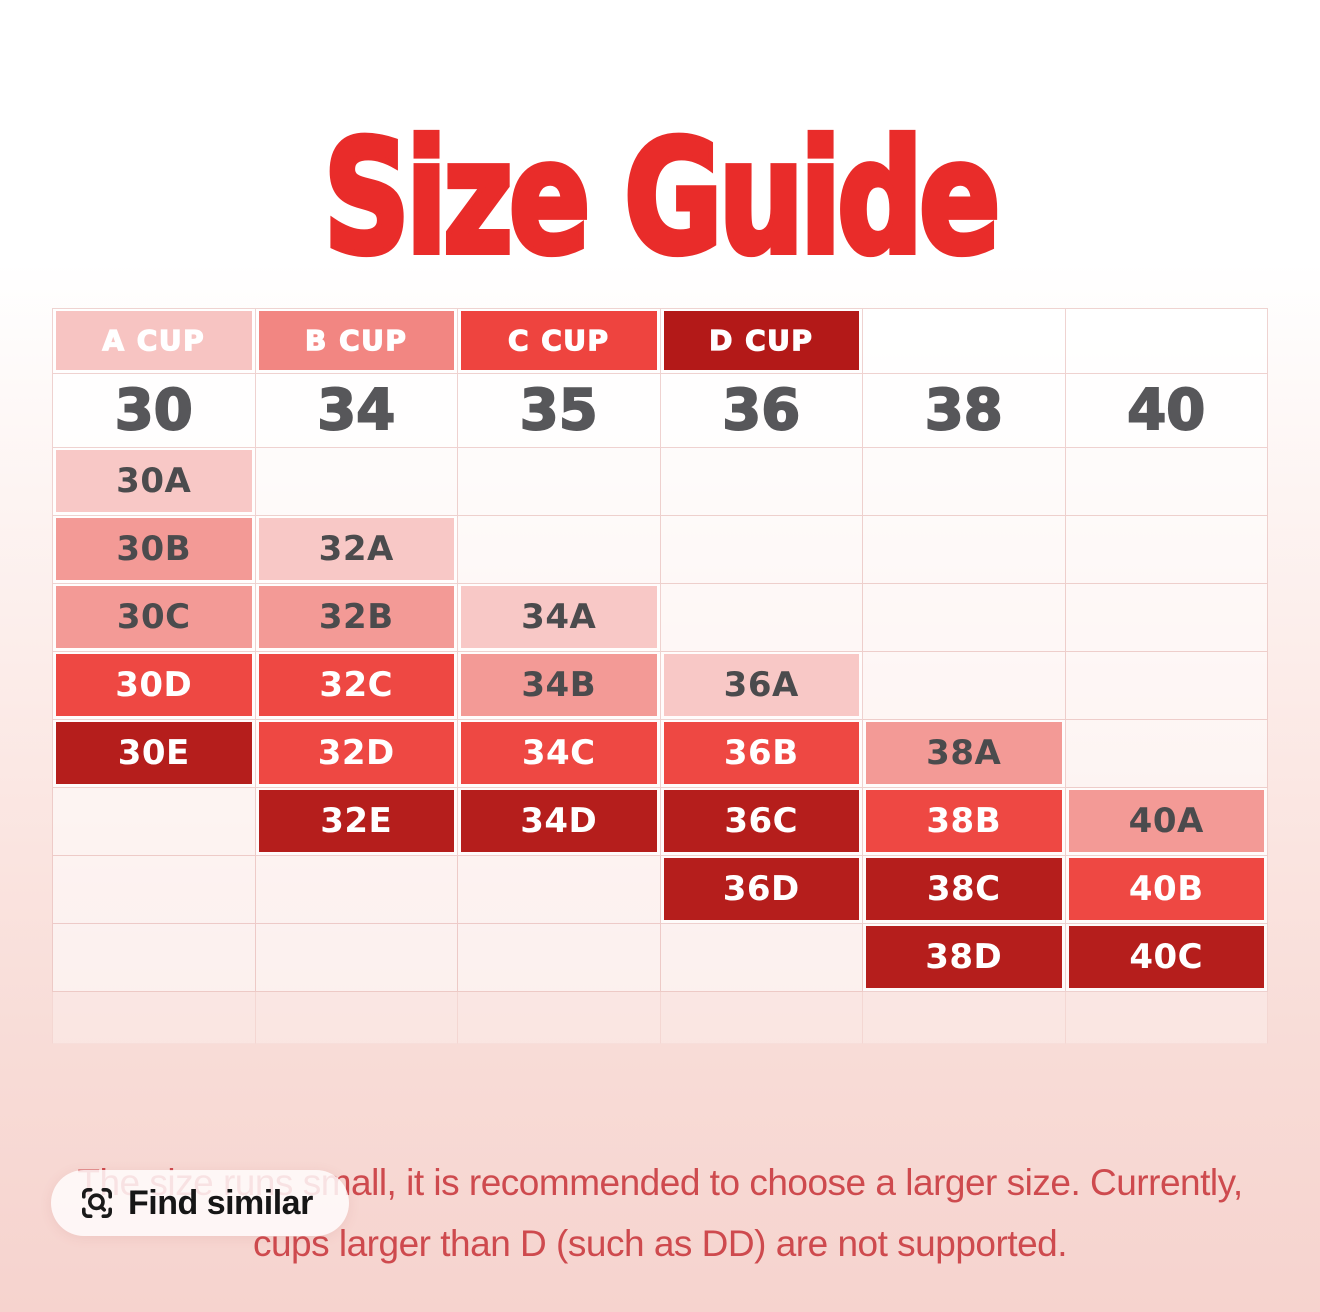 This screenshot has width=1320, height=1312. Describe the element at coordinates (1166, 821) in the screenshot. I see `size-cell-label: 40A` at that location.